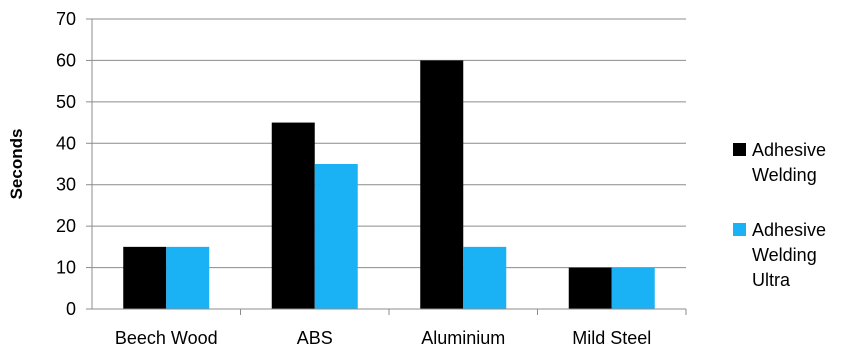  I want to click on y-axis-ticks: 0 10 20 30 40 50 60 70, so click(74, 164).